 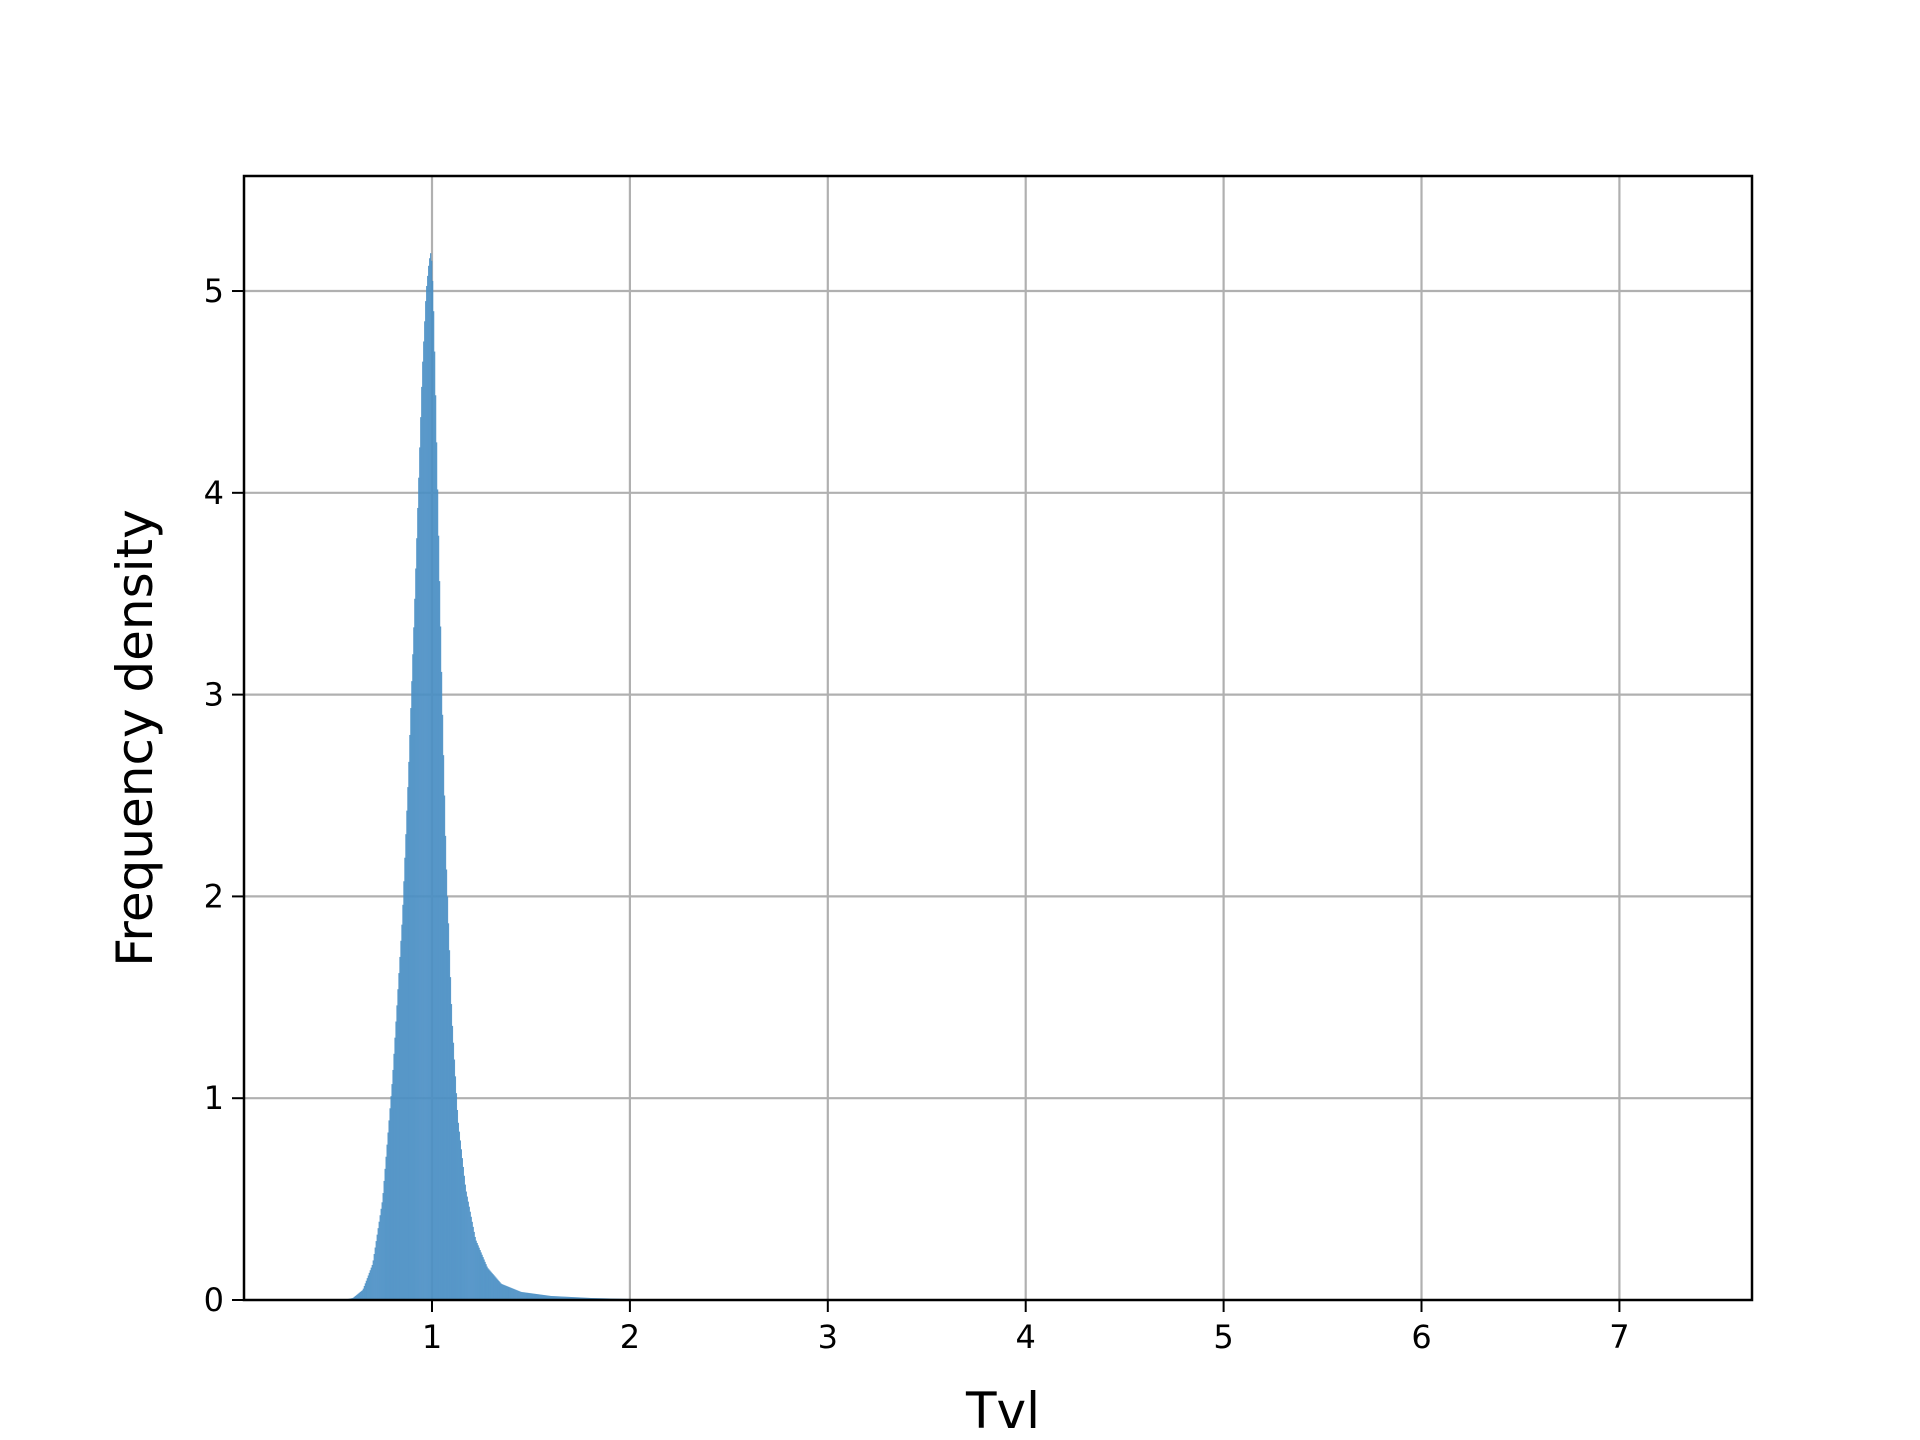 I want to click on x-tick-label: 2, so click(x=630, y=1337).